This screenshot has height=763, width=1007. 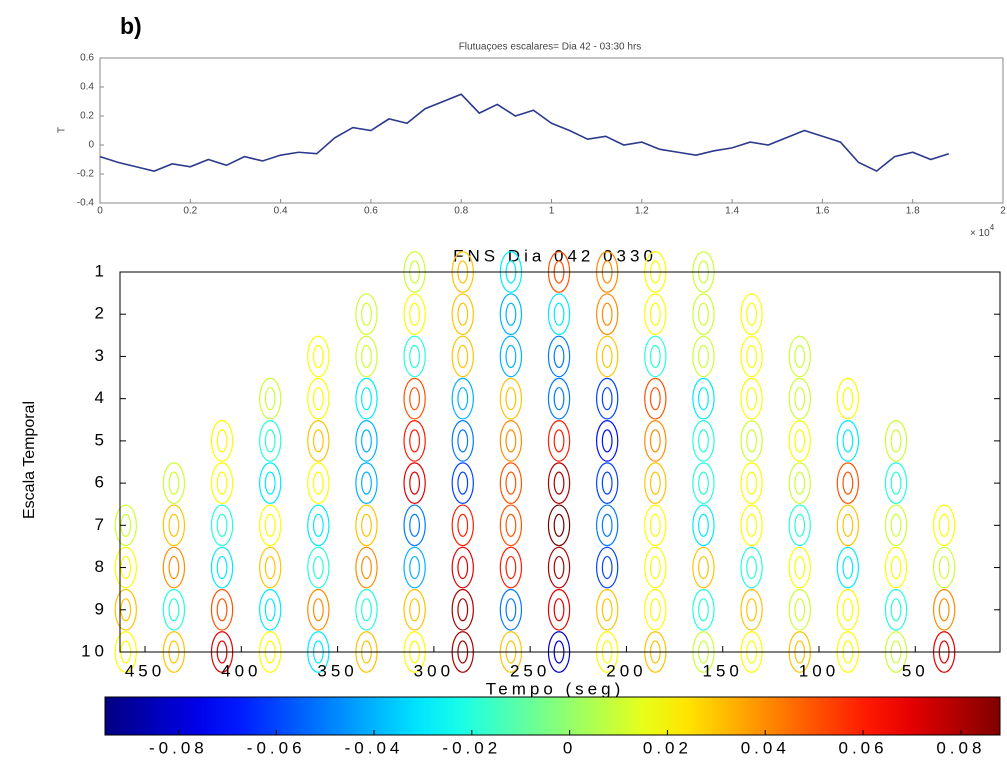 What do you see at coordinates (552, 211) in the screenshot?
I see `x-tick-label: 1` at bounding box center [552, 211].